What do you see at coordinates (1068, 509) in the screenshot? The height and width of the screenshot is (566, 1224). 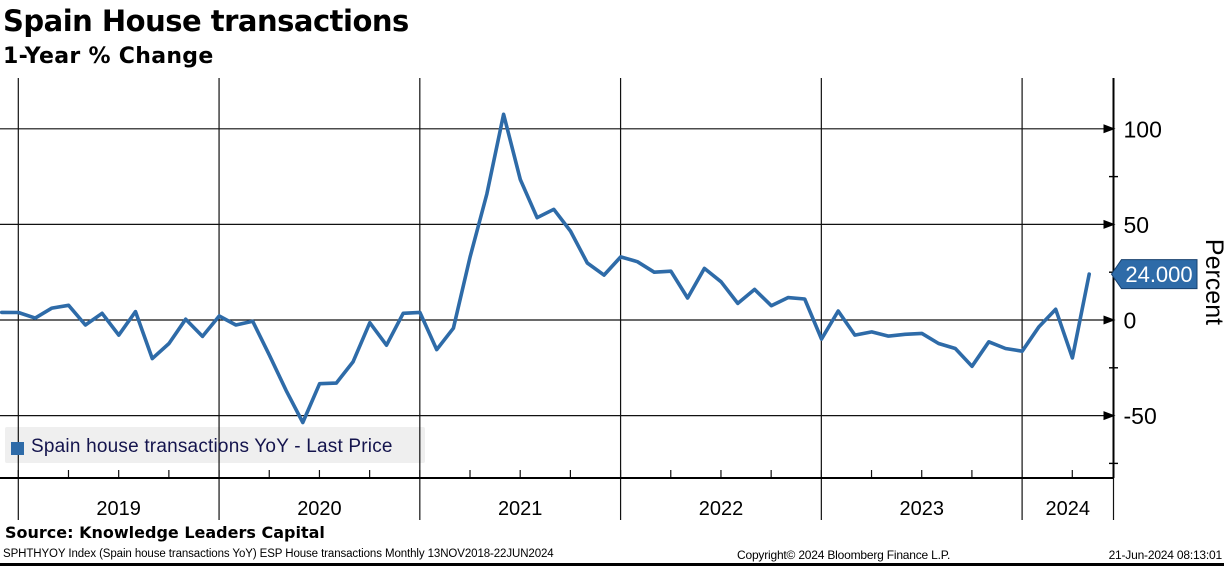 I see `x-tick-label: 2024` at bounding box center [1068, 509].